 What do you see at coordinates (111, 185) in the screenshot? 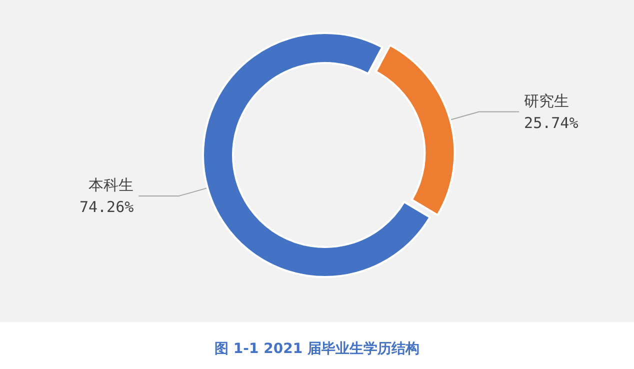
I see `slice-label: 本科生` at bounding box center [111, 185].